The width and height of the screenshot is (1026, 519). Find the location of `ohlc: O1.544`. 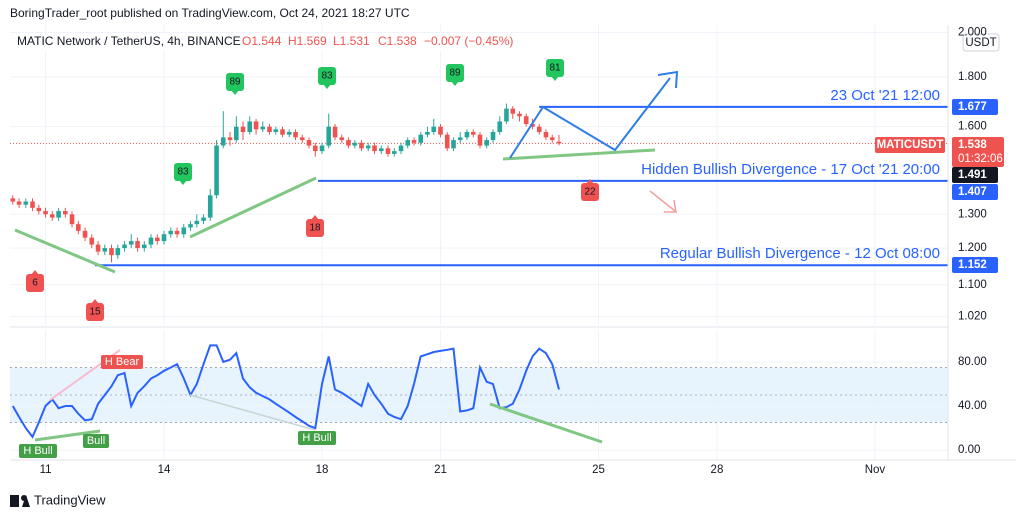

ohlc: O1.544 is located at coordinates (262, 41).